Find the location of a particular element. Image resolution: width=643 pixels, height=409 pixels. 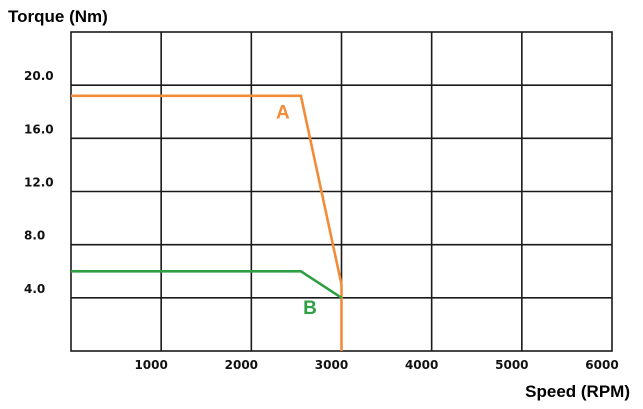

y-axis-title: Torque (Nm) is located at coordinates (58, 16).